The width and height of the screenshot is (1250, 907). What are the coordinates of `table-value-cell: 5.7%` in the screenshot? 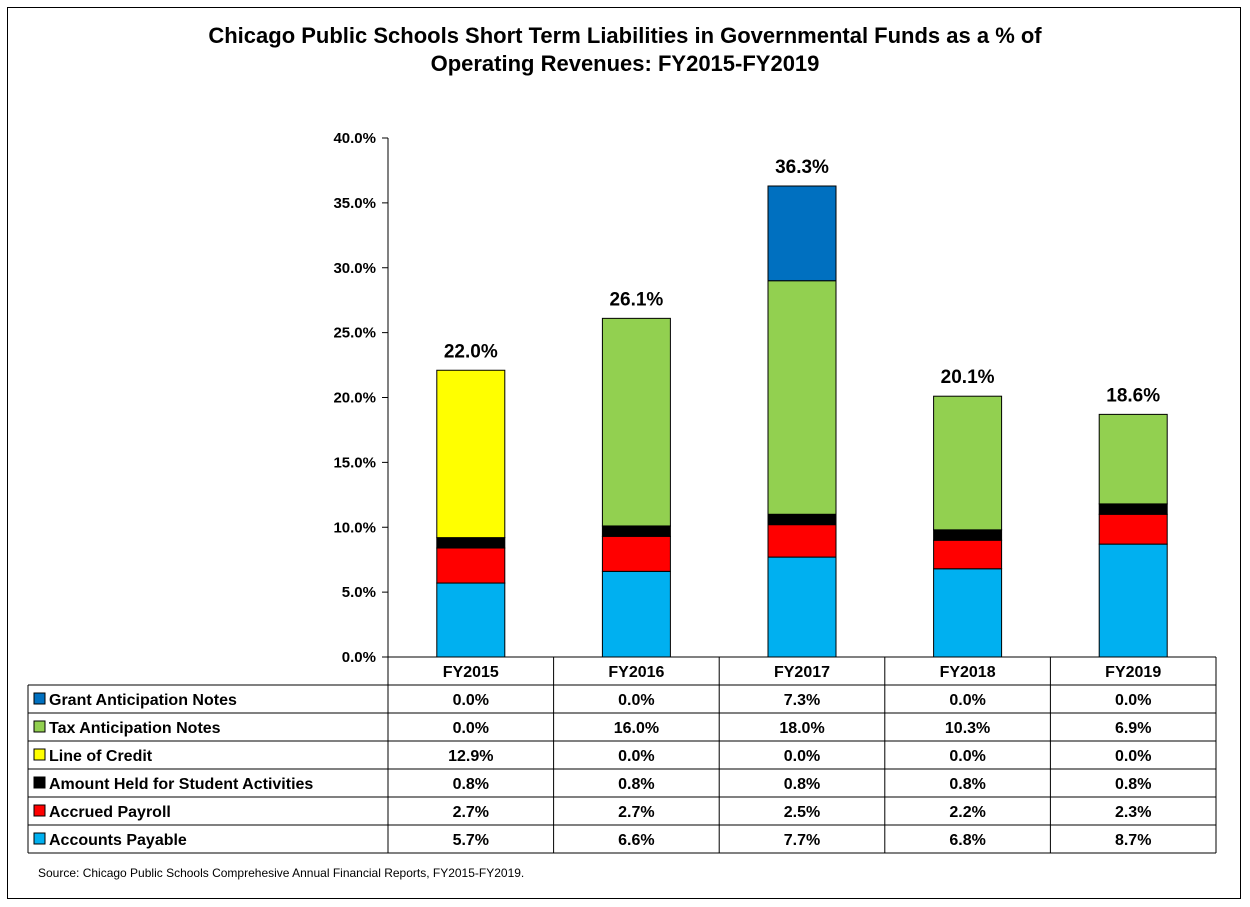 It's located at (471, 840).